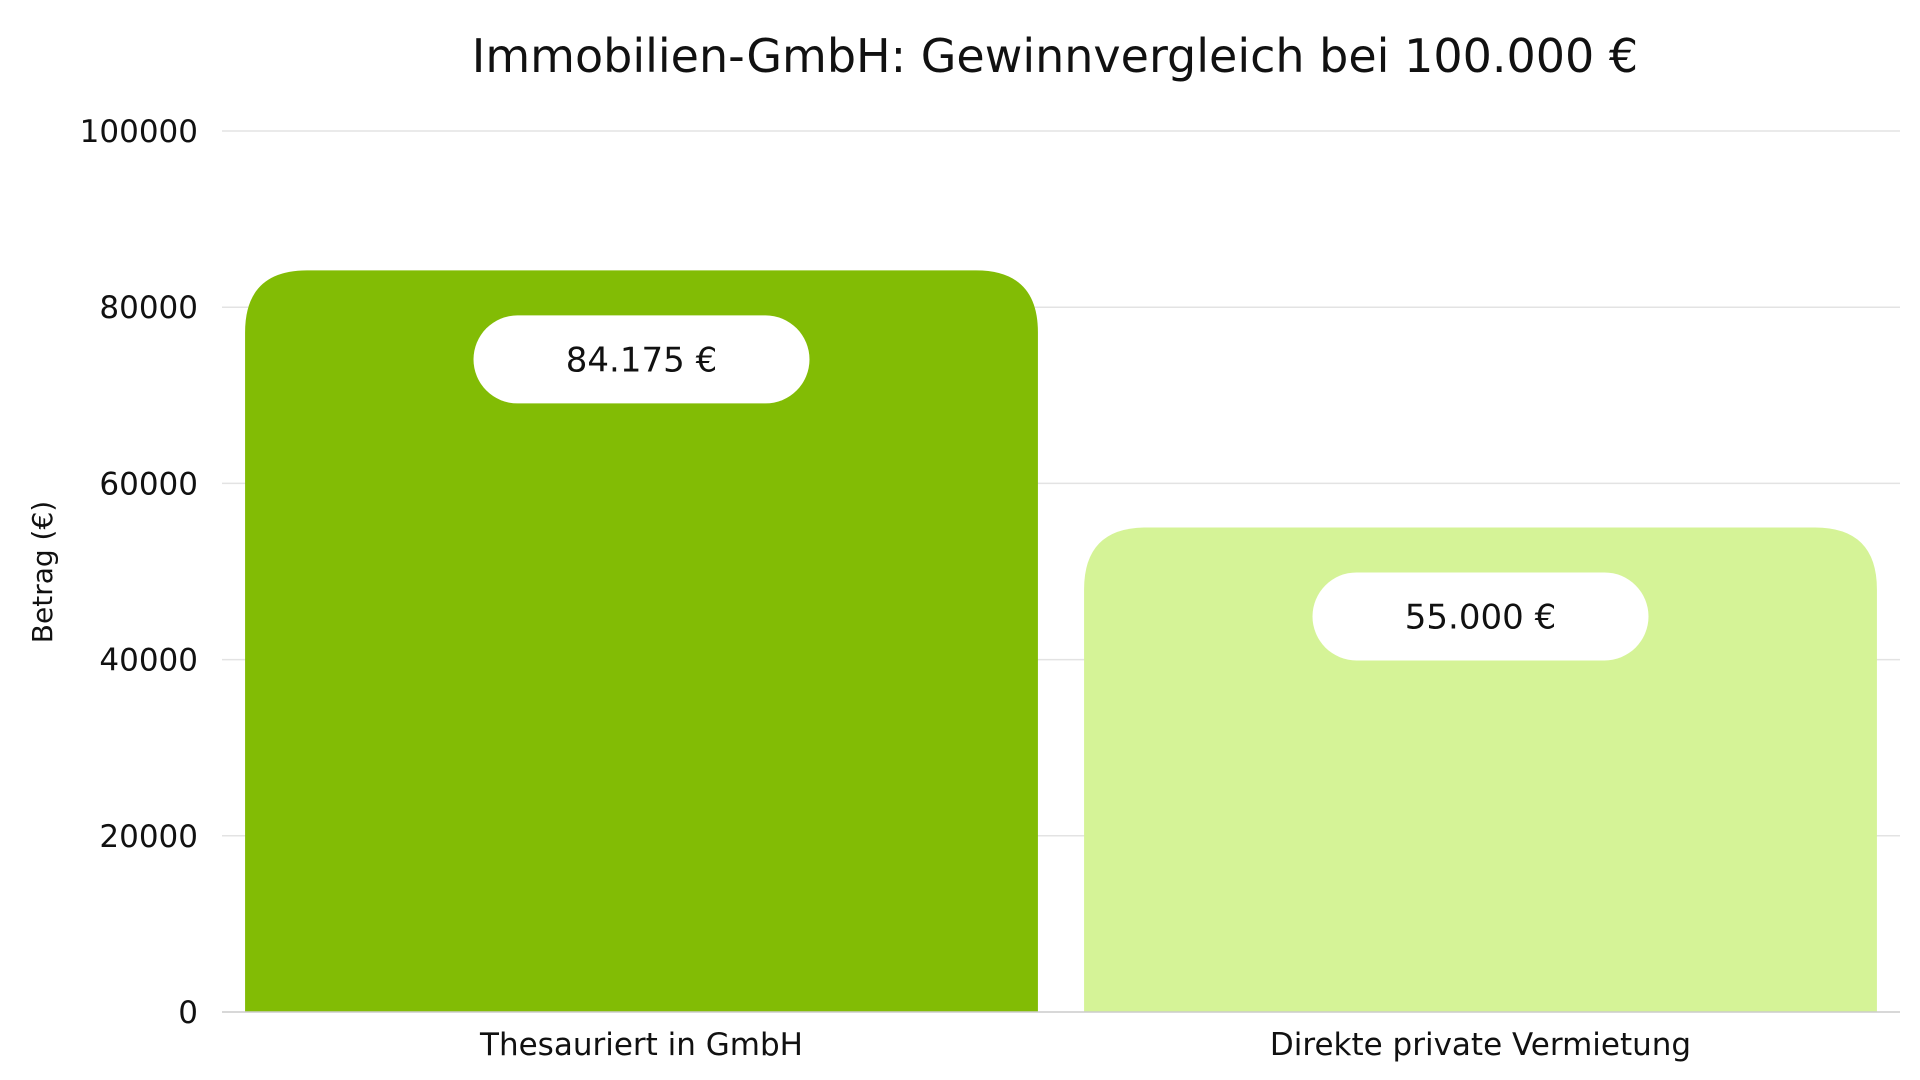 The height and width of the screenshot is (1080, 1920). I want to click on y-tick-label: 20000, so click(148, 837).